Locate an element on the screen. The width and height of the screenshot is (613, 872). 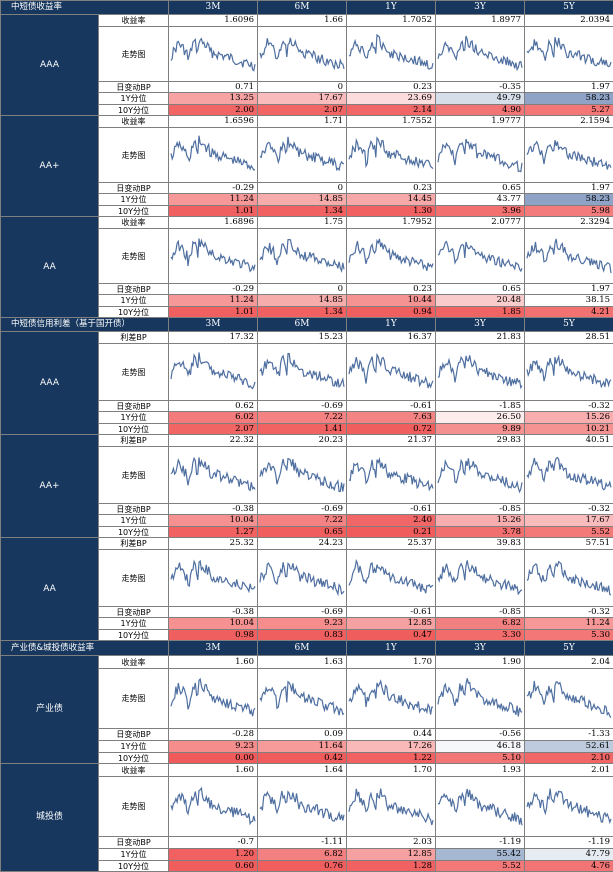
value-cell: 3.78 is located at coordinates (480, 532).